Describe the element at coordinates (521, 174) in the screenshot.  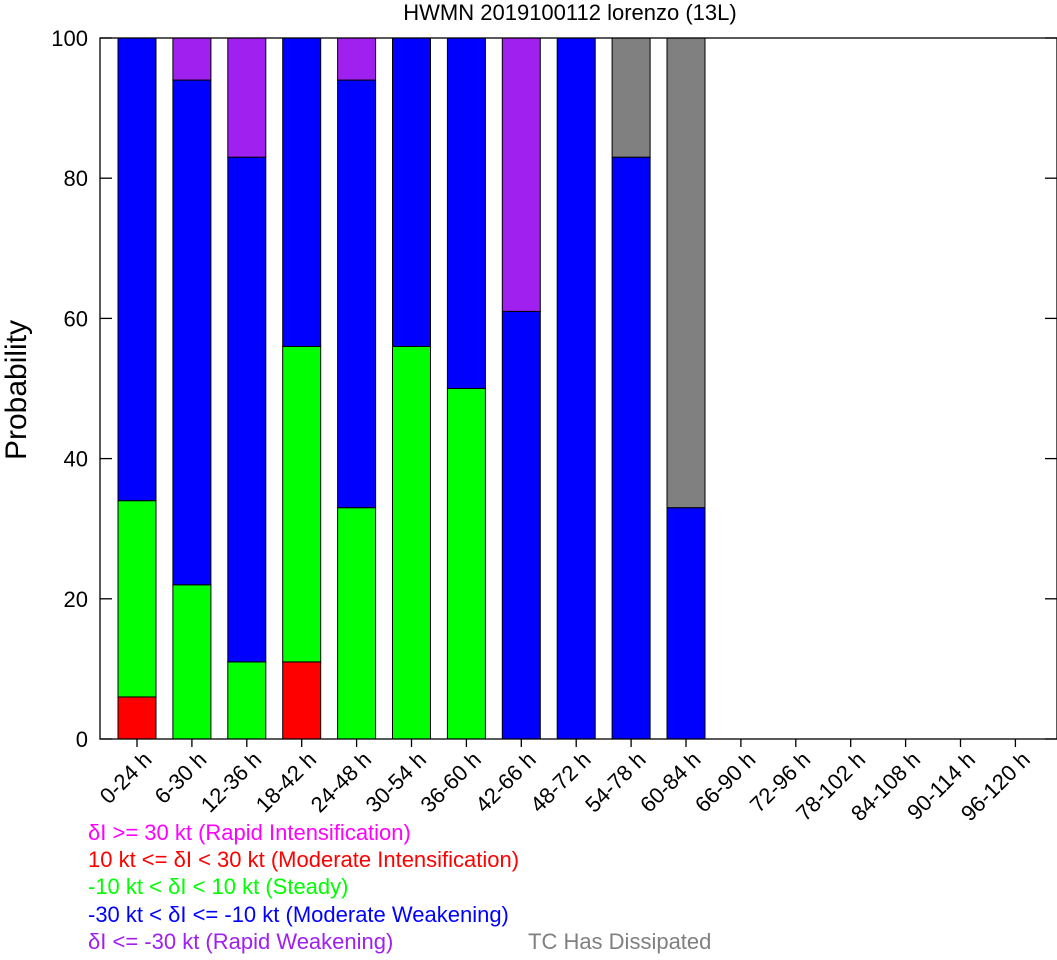
I see `bar-segment-8-i-30-kt-rapid-weakening` at that location.